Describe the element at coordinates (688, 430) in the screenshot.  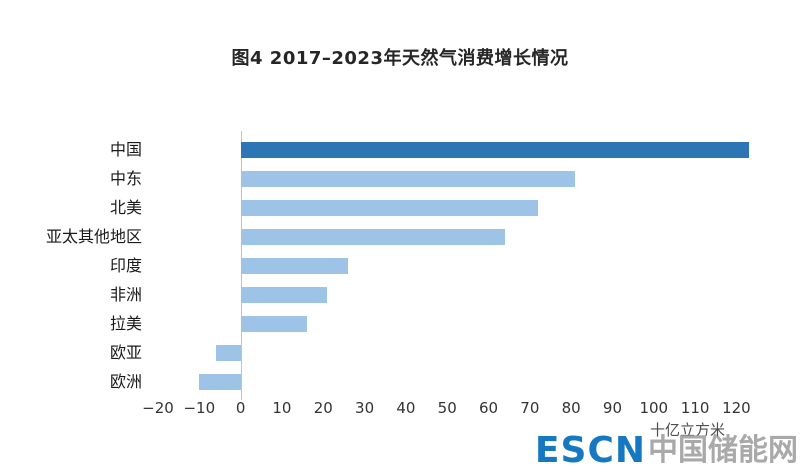
I see `x-axis-unit-label: 十亿立方米` at that location.